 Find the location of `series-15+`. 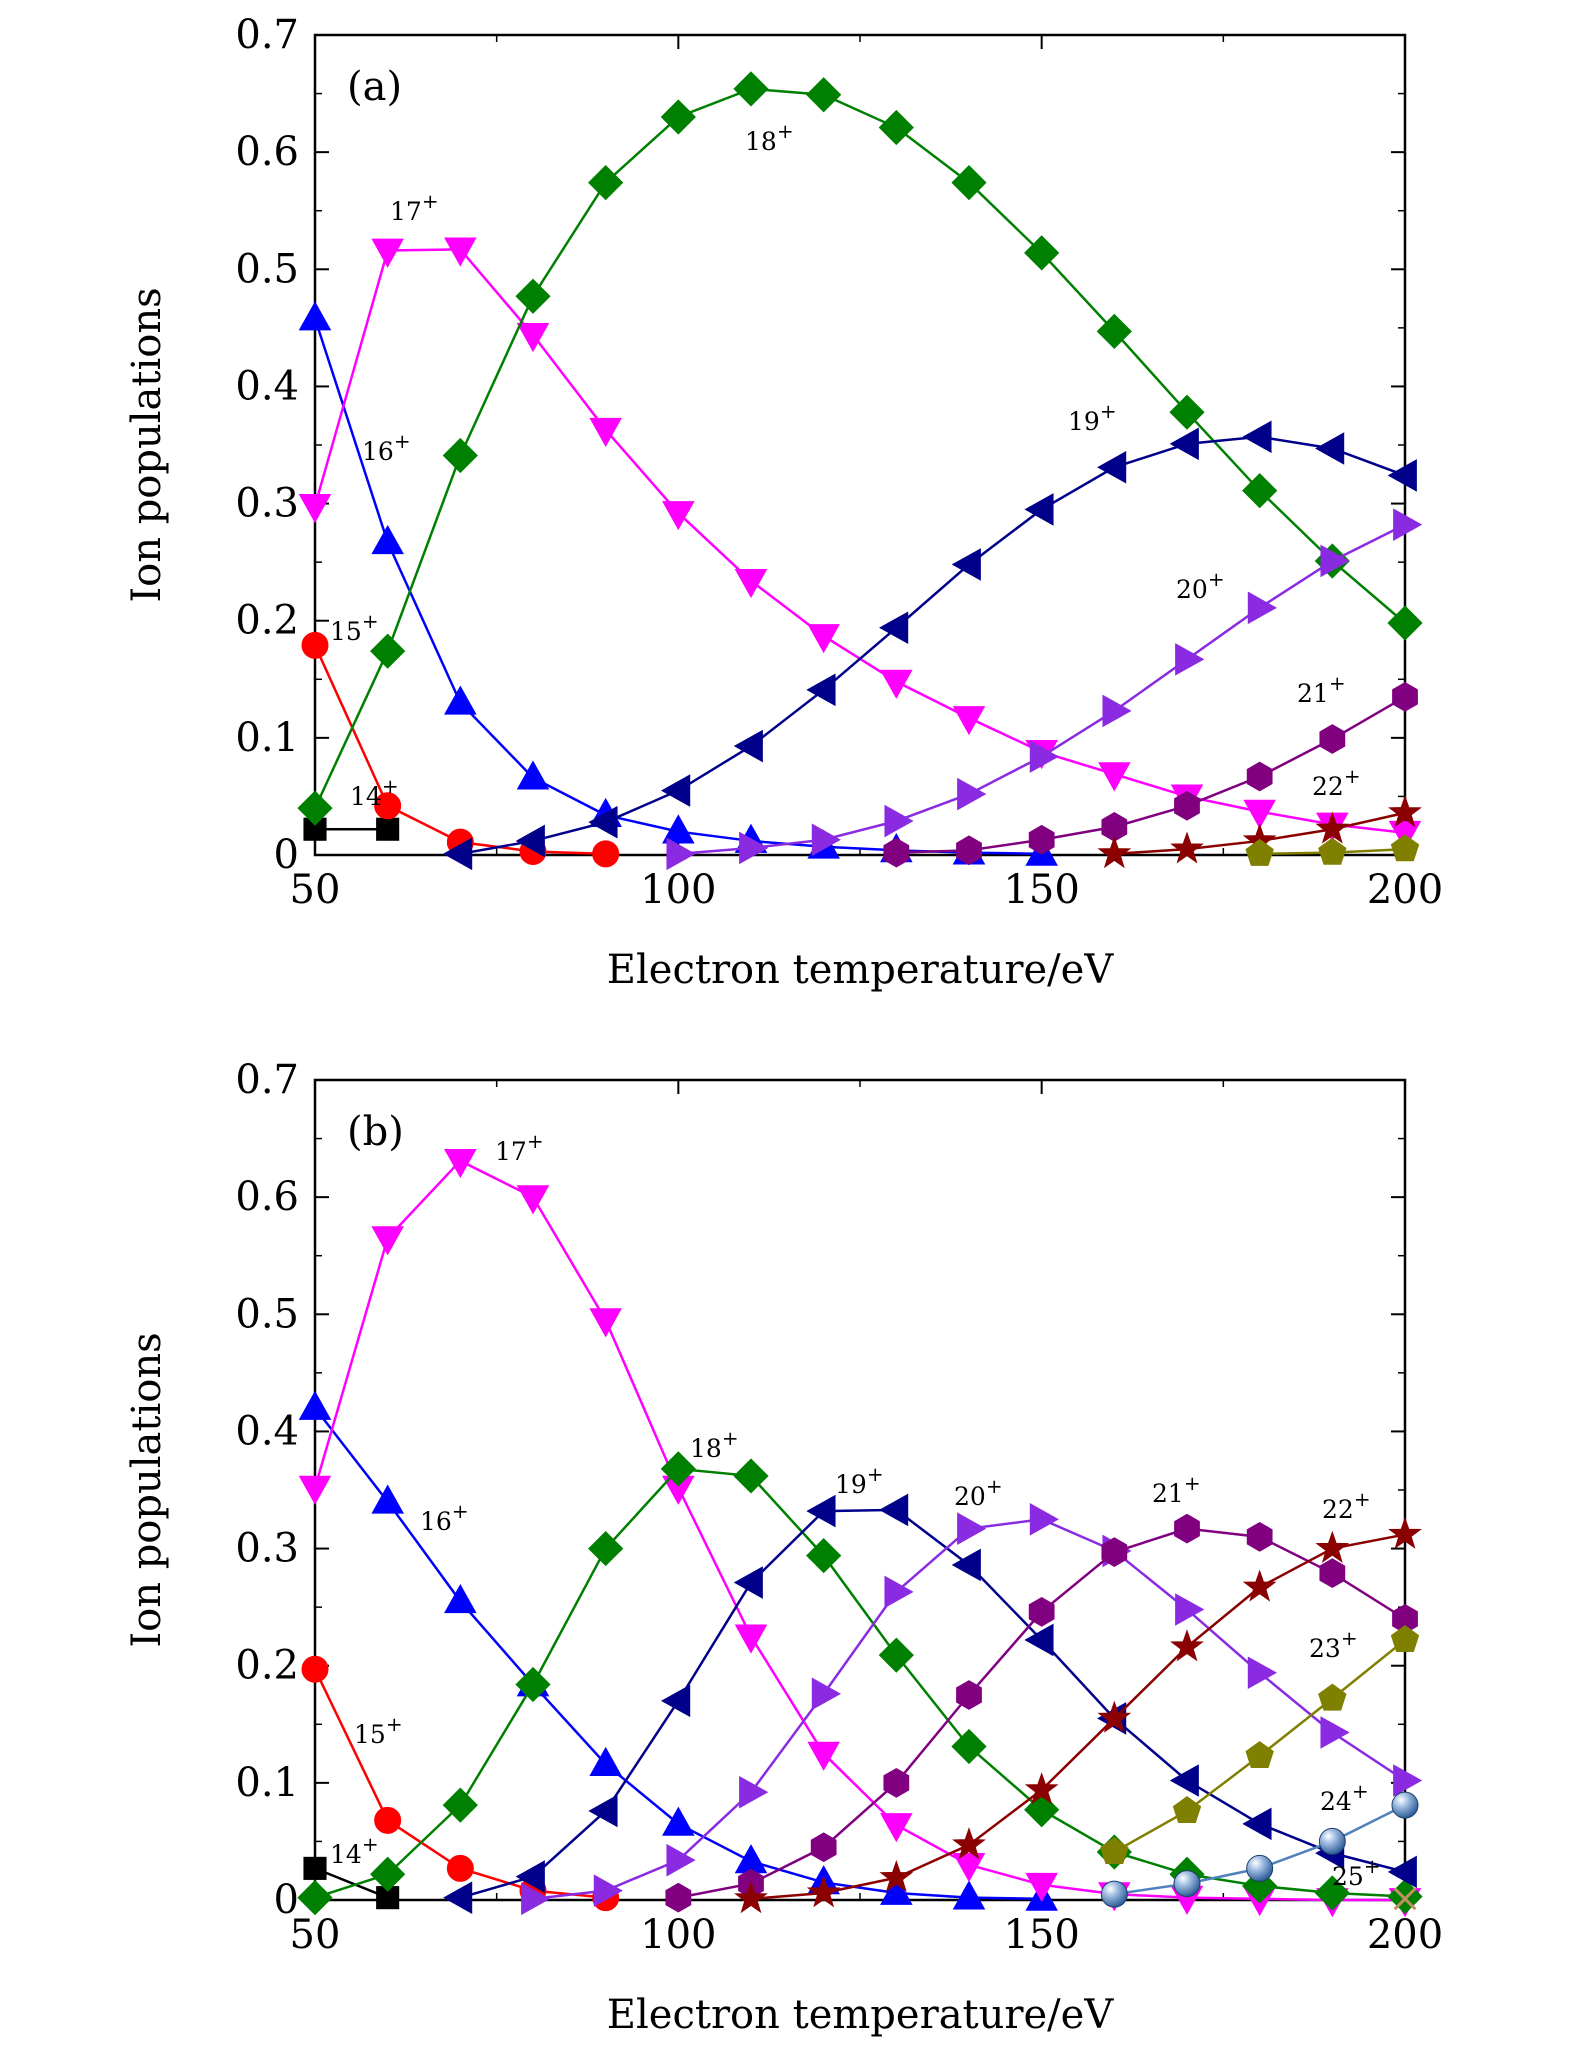

series-15+ is located at coordinates (460, 1783).